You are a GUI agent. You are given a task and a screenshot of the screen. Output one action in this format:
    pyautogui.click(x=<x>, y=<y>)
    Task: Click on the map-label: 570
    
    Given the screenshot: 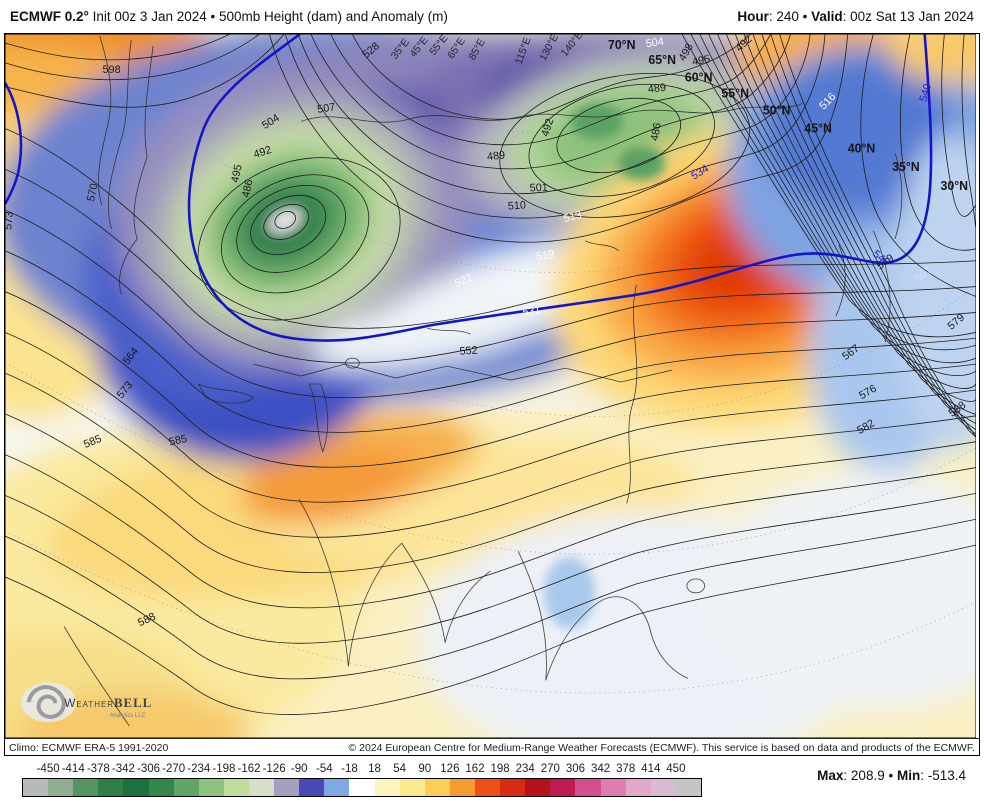 What is the action you would take?
    pyautogui.click(x=92, y=192)
    